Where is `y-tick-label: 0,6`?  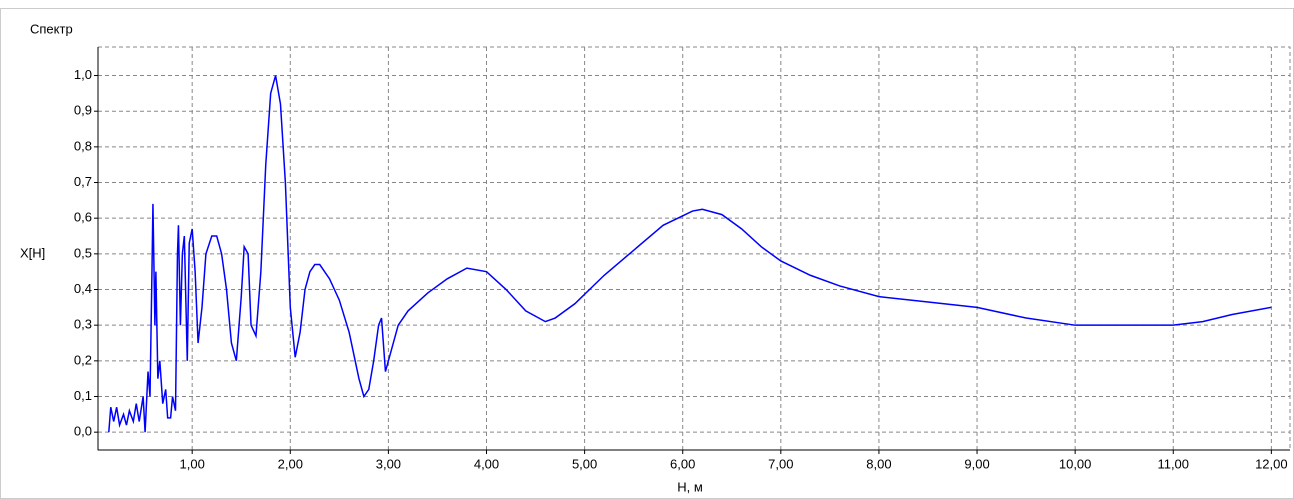 y-tick-label: 0,6 is located at coordinates (83, 217).